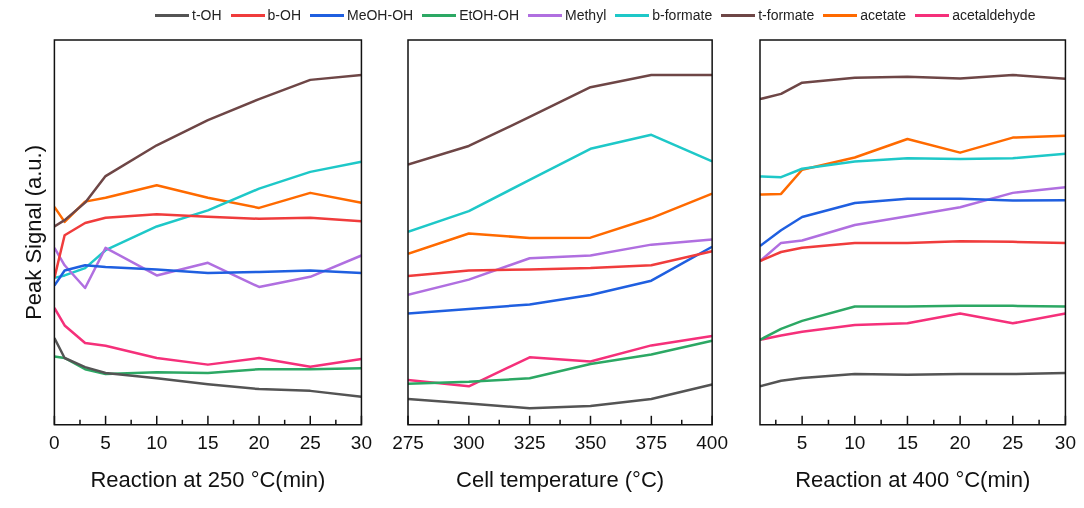  What do you see at coordinates (408, 443) in the screenshot?
I see `x-tick-label: 275` at bounding box center [408, 443].